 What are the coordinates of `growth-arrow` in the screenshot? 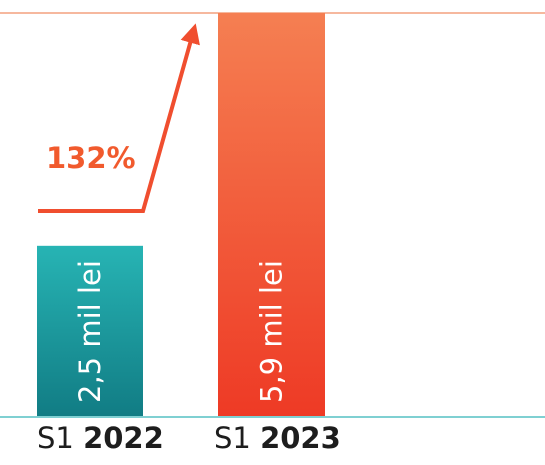 It's located at (119, 118).